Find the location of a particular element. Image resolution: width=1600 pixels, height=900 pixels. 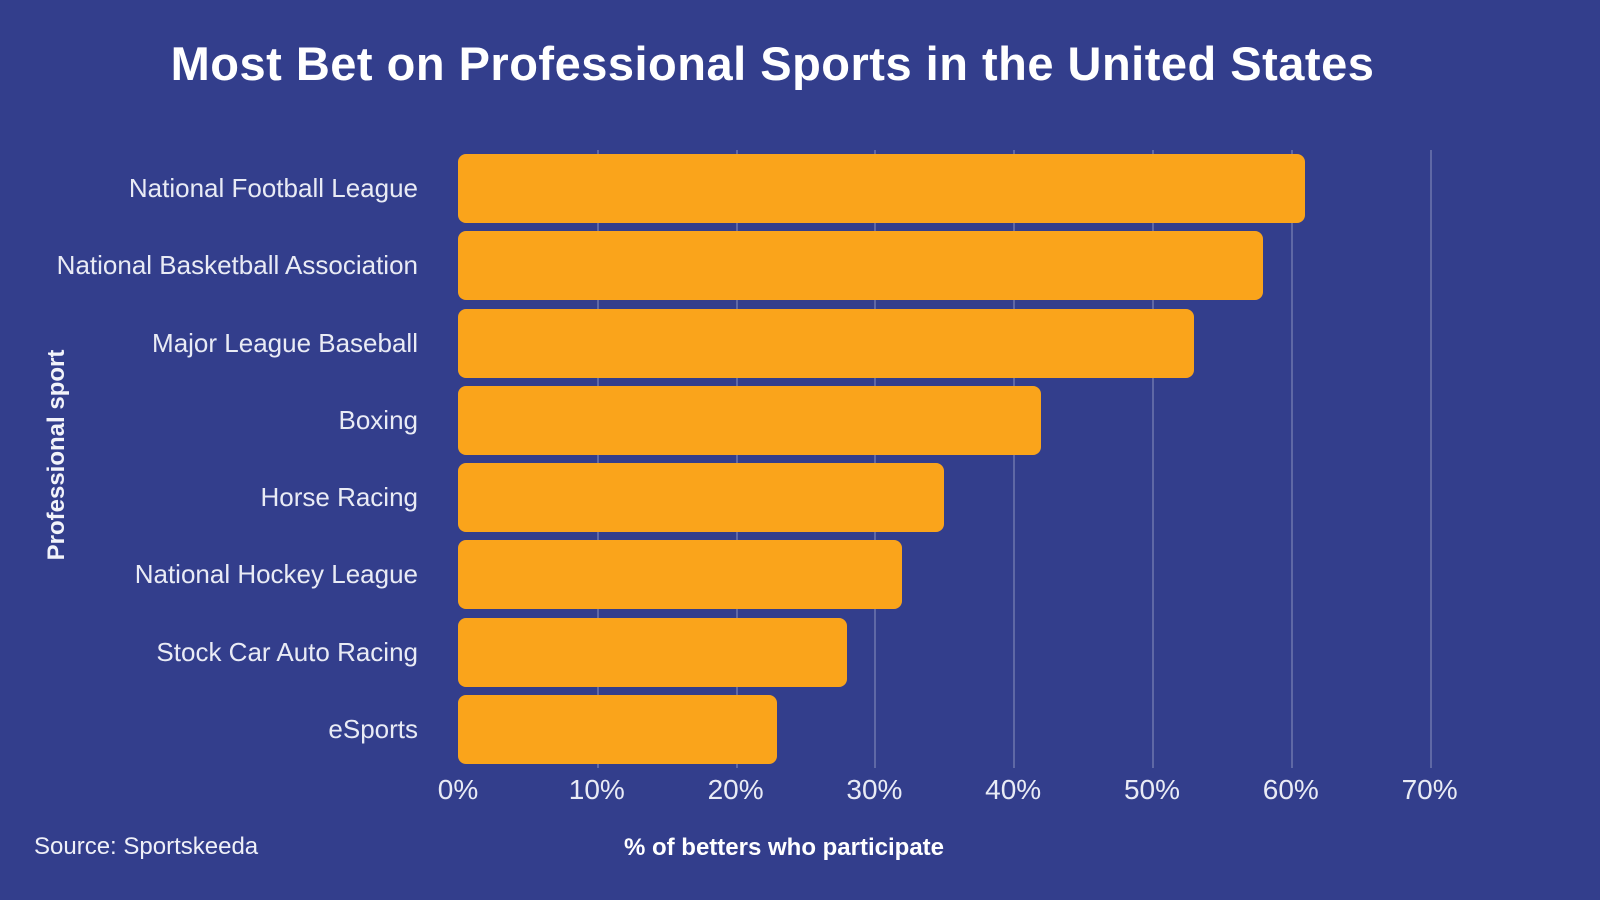

source-note: Source: Sportskeeda is located at coordinates (146, 846).